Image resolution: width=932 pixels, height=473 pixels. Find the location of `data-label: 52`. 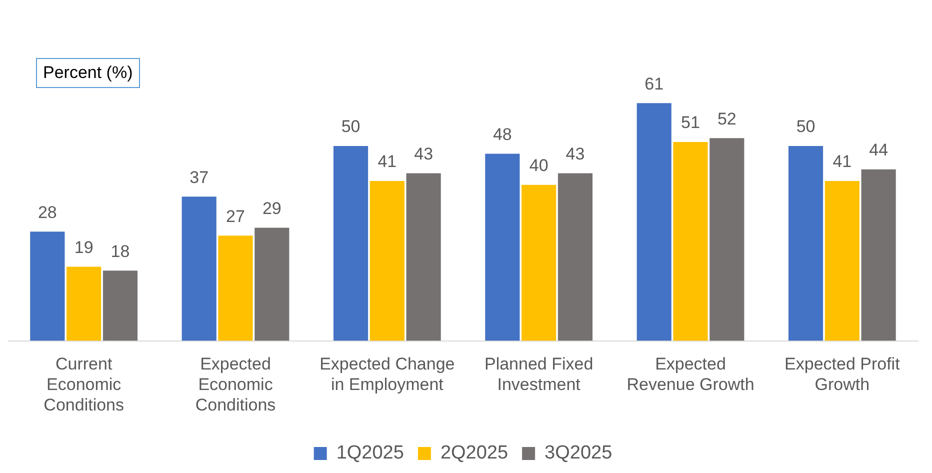

data-label: 52 is located at coordinates (726, 118).